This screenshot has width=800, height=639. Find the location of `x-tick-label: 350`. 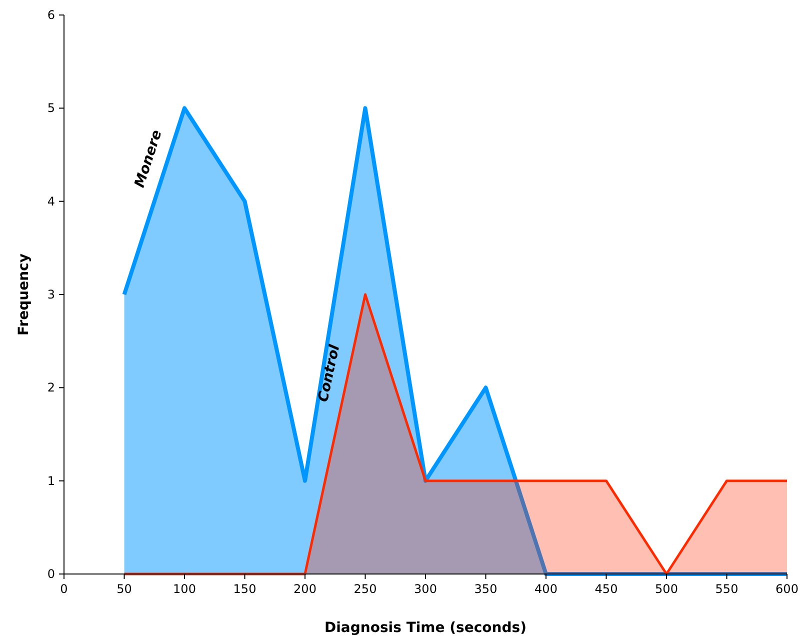

x-tick-label: 350 is located at coordinates (486, 589).